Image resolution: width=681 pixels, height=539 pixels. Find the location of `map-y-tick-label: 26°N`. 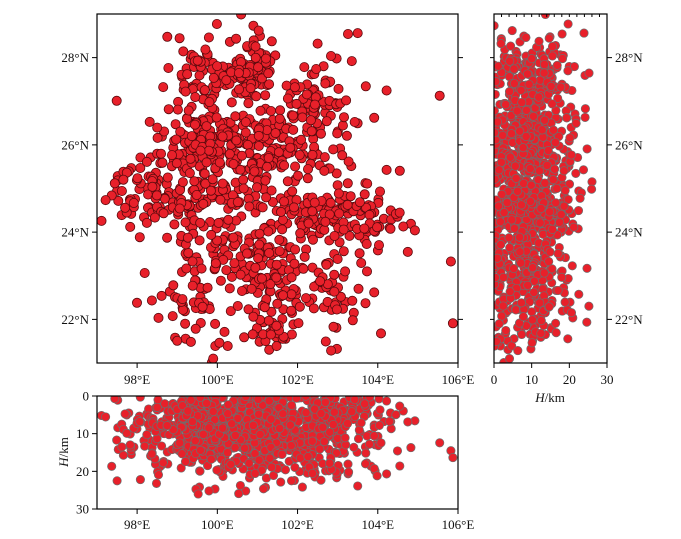

map-y-tick-label: 26°N is located at coordinates (75, 144).